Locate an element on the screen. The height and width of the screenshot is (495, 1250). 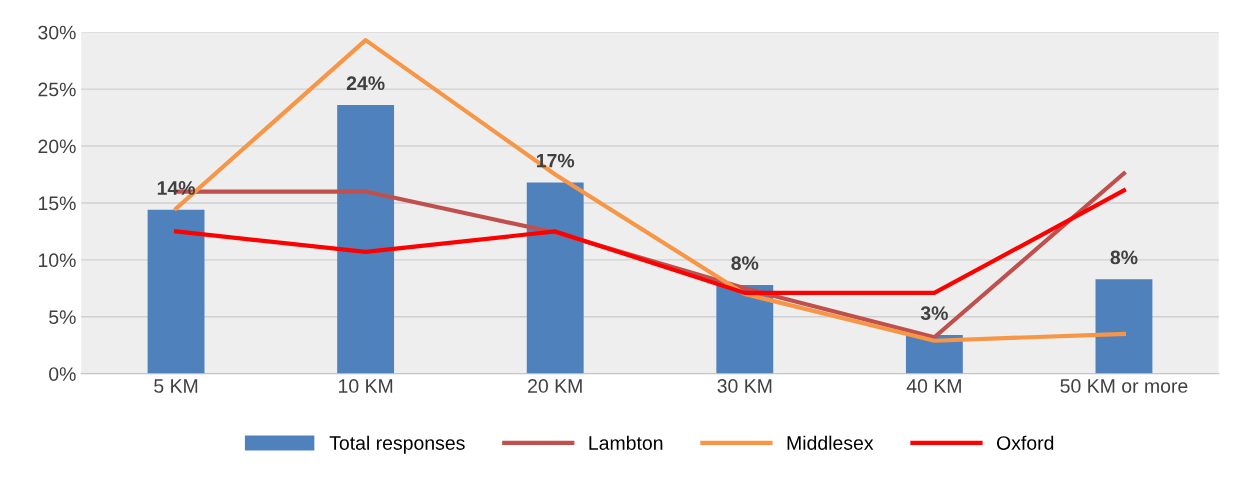
x-tick-label: 50 KM or more is located at coordinates (1124, 386).